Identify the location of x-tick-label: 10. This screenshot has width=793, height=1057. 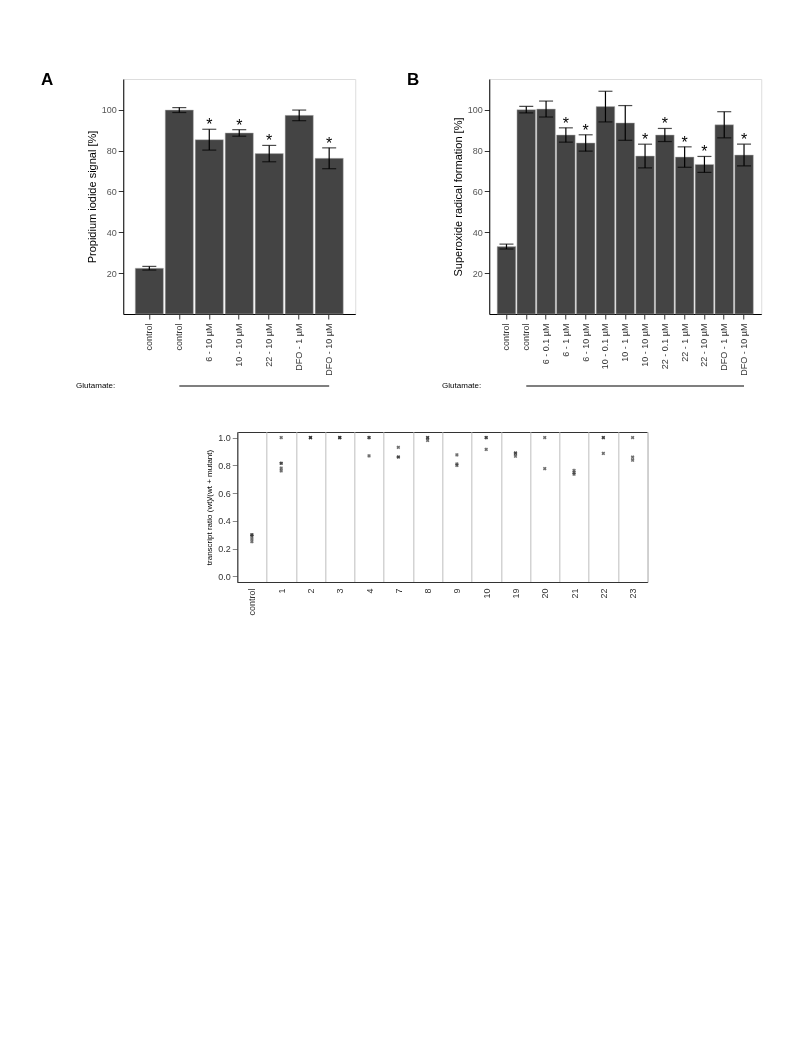
(486, 593).